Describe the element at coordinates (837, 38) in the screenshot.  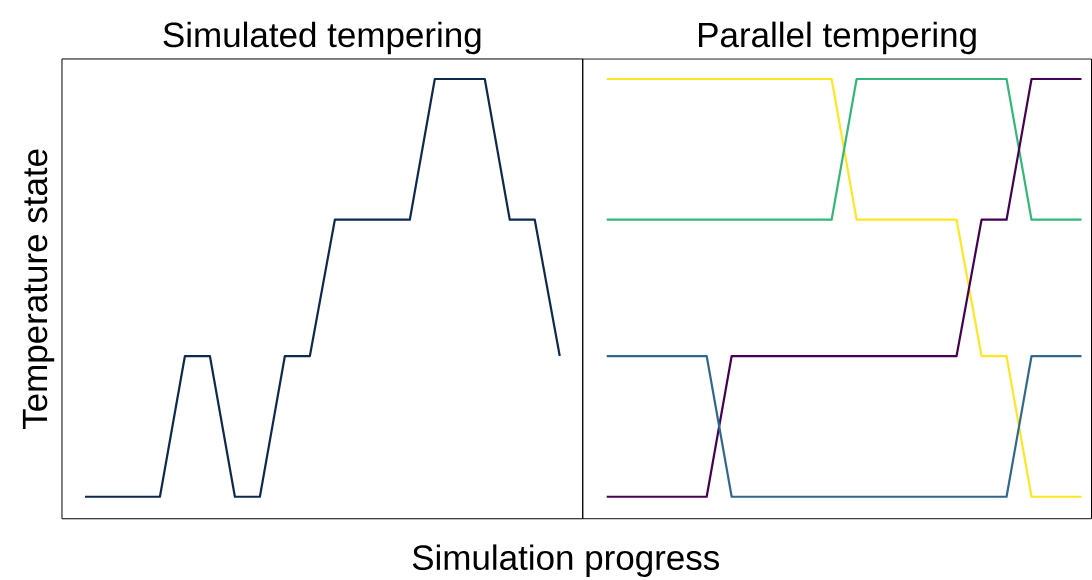
I see `chart-title: Parallel tempering` at that location.